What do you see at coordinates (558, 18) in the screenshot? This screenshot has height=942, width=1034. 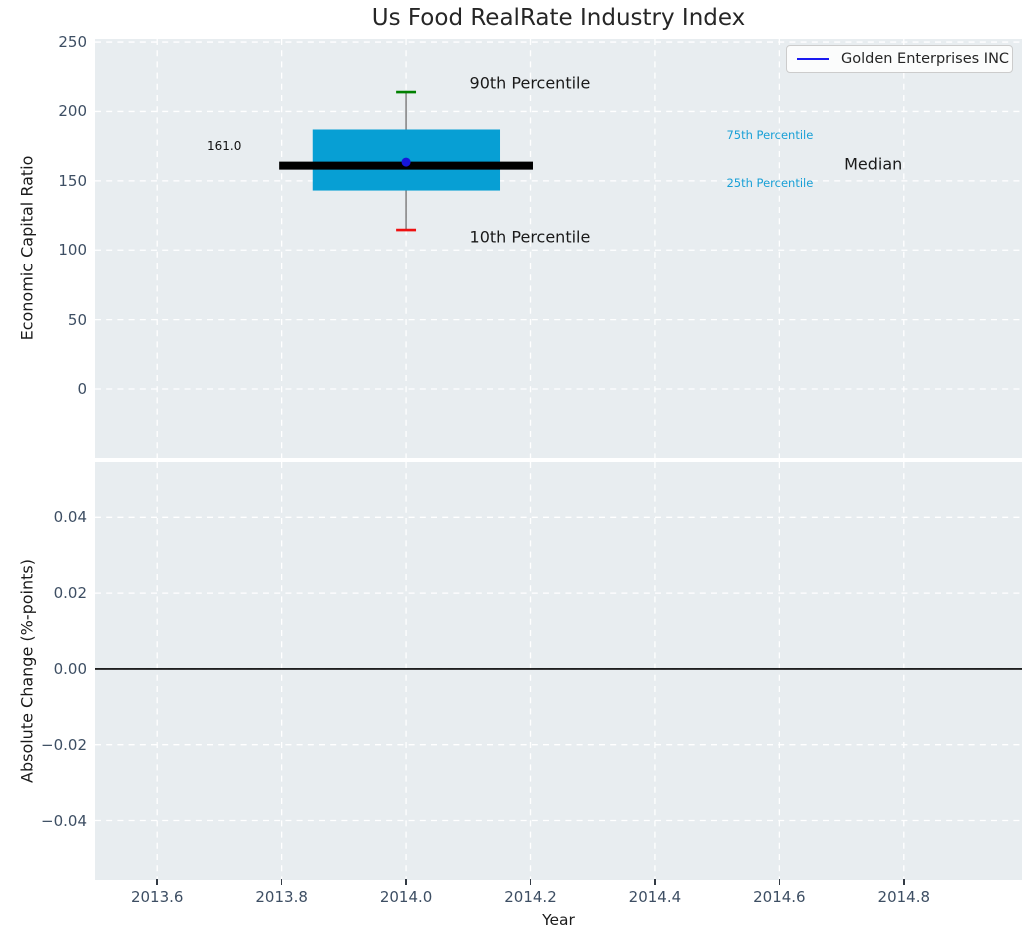 I see `chart-title: Us Food RealRate Industry Index` at bounding box center [558, 18].